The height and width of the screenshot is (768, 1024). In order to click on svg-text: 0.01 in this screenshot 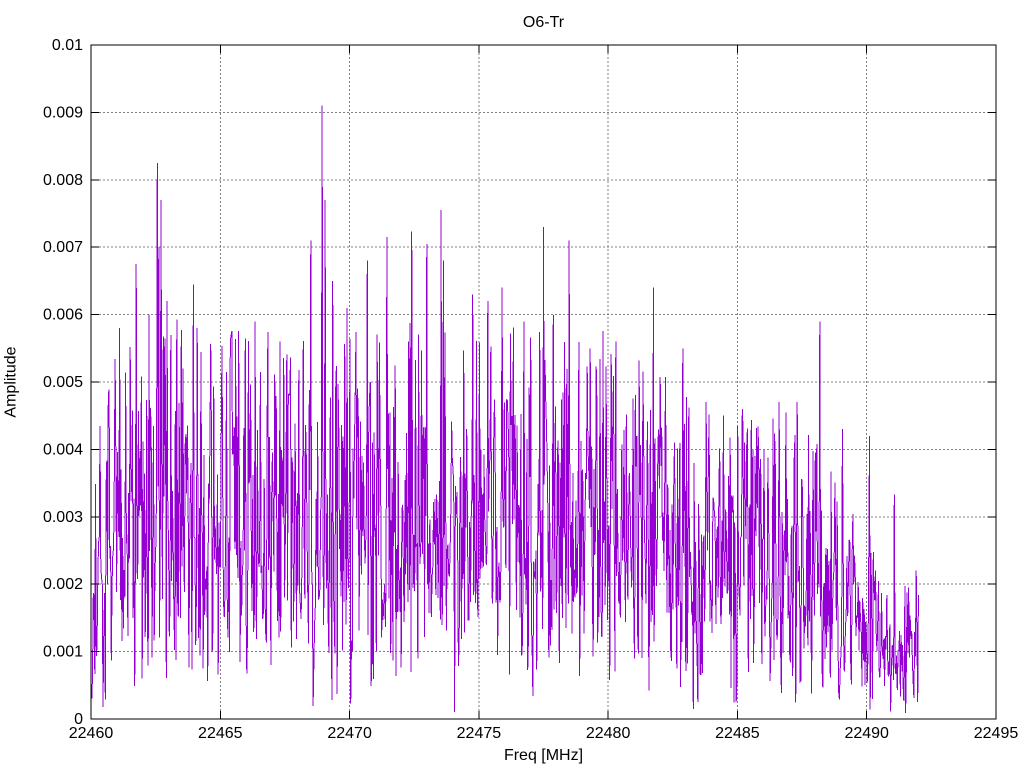, I will do `click(67, 45)`.